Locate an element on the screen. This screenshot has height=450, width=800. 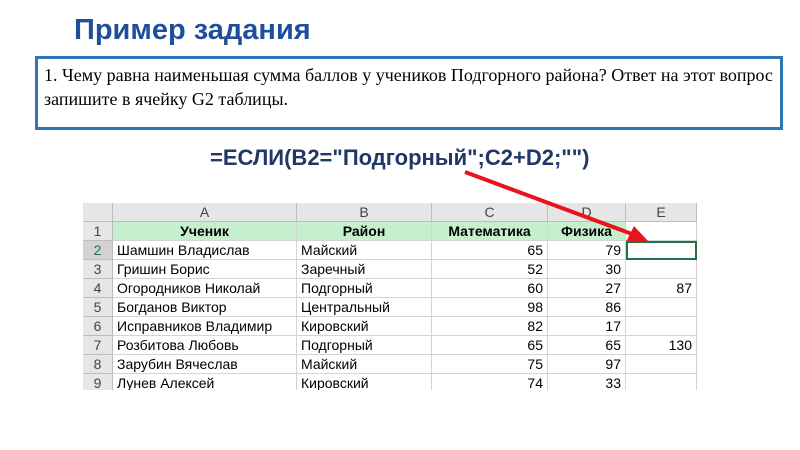
row-header: 7 is located at coordinates (98, 345).